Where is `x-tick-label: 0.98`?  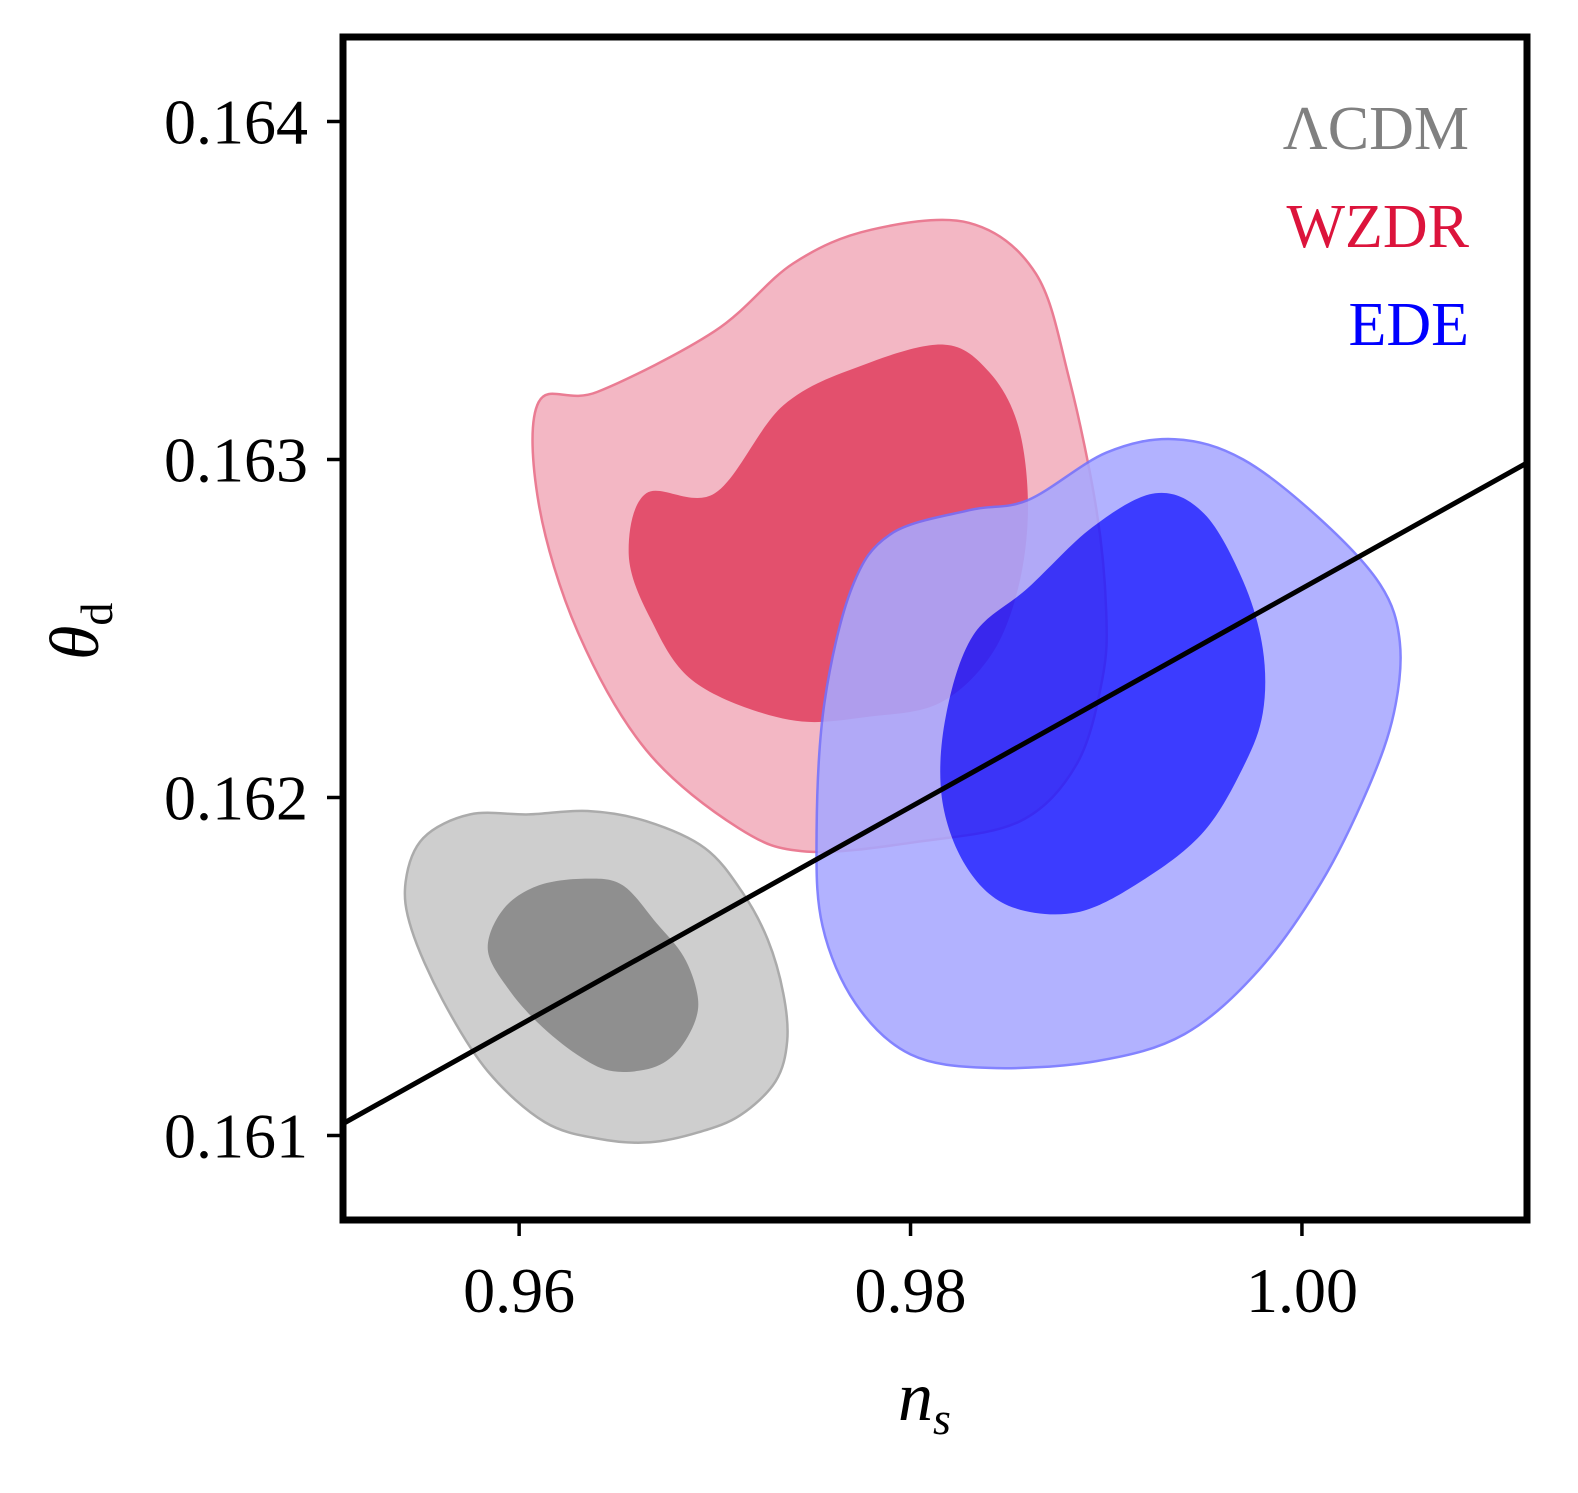 x-tick-label: 0.98 is located at coordinates (911, 1290).